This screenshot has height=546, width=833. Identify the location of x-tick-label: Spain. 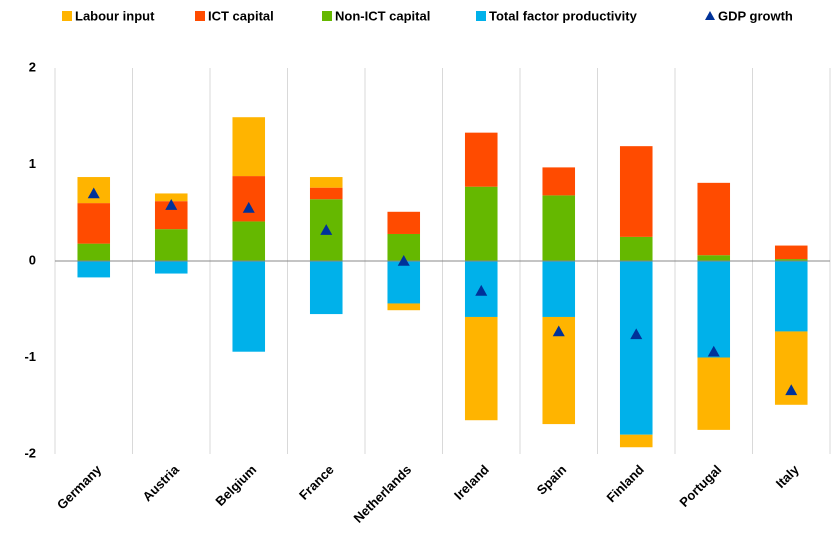
(552, 480).